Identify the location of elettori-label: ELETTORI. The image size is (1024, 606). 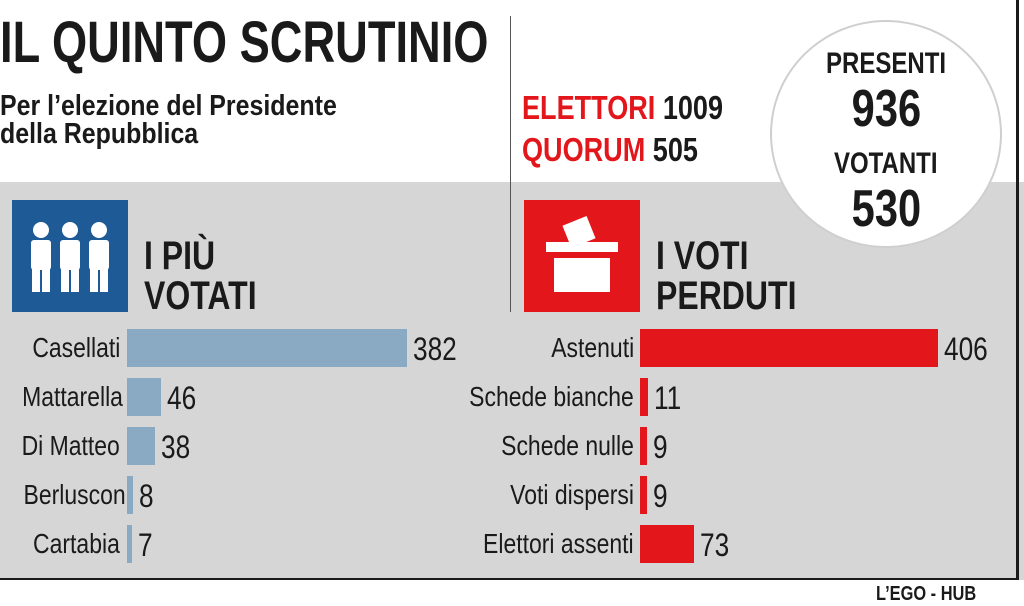
(589, 107).